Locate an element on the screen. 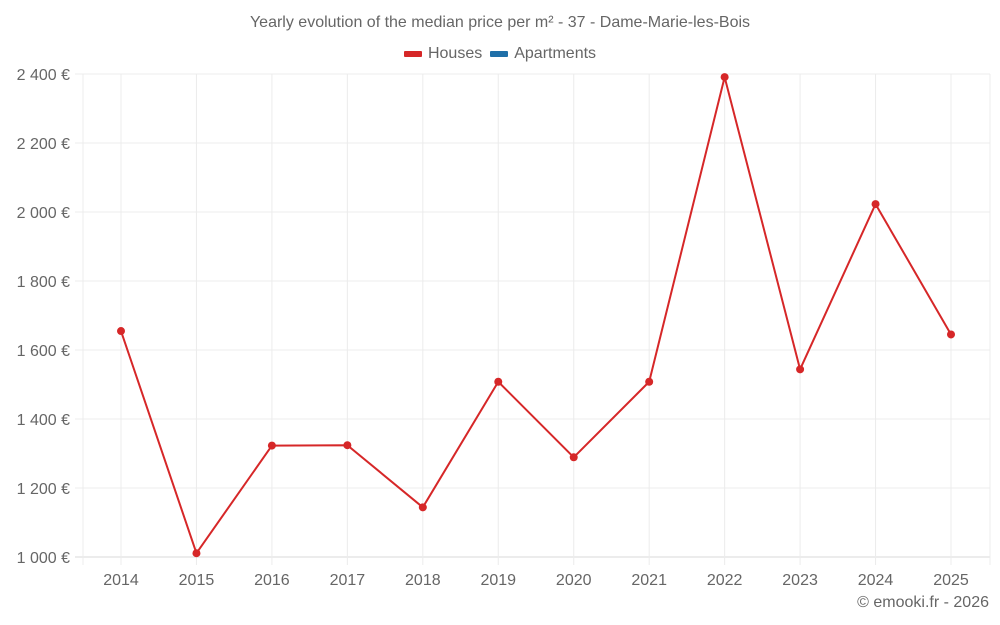 The width and height of the screenshot is (1000, 625). x-tick-label: 2019 is located at coordinates (498, 580).